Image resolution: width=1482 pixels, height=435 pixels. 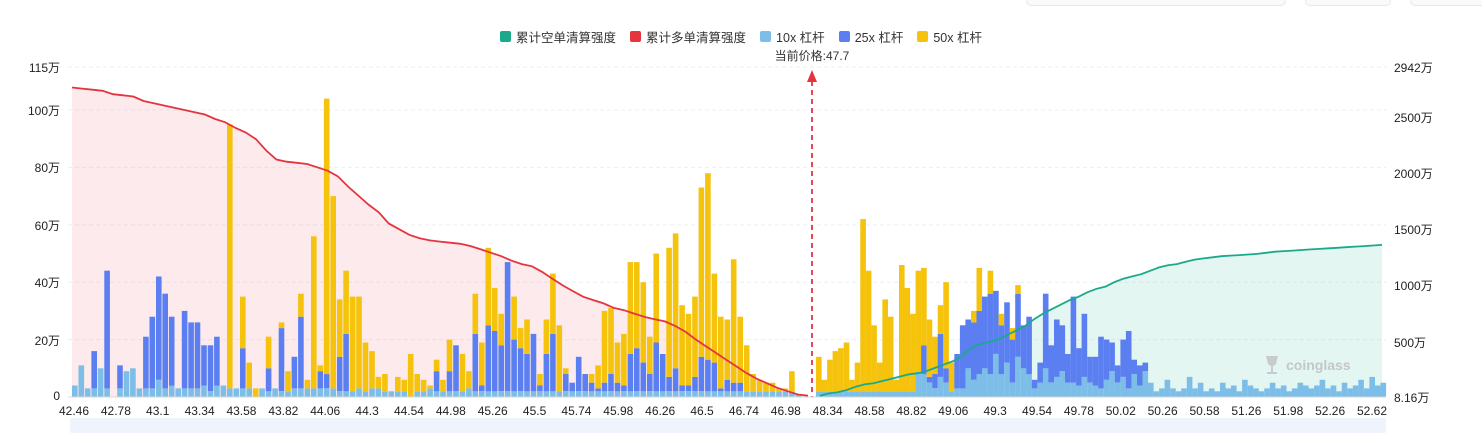 What do you see at coordinates (1413, 230) in the screenshot?
I see `y-right-tick-label: 1500万` at bounding box center [1413, 230].